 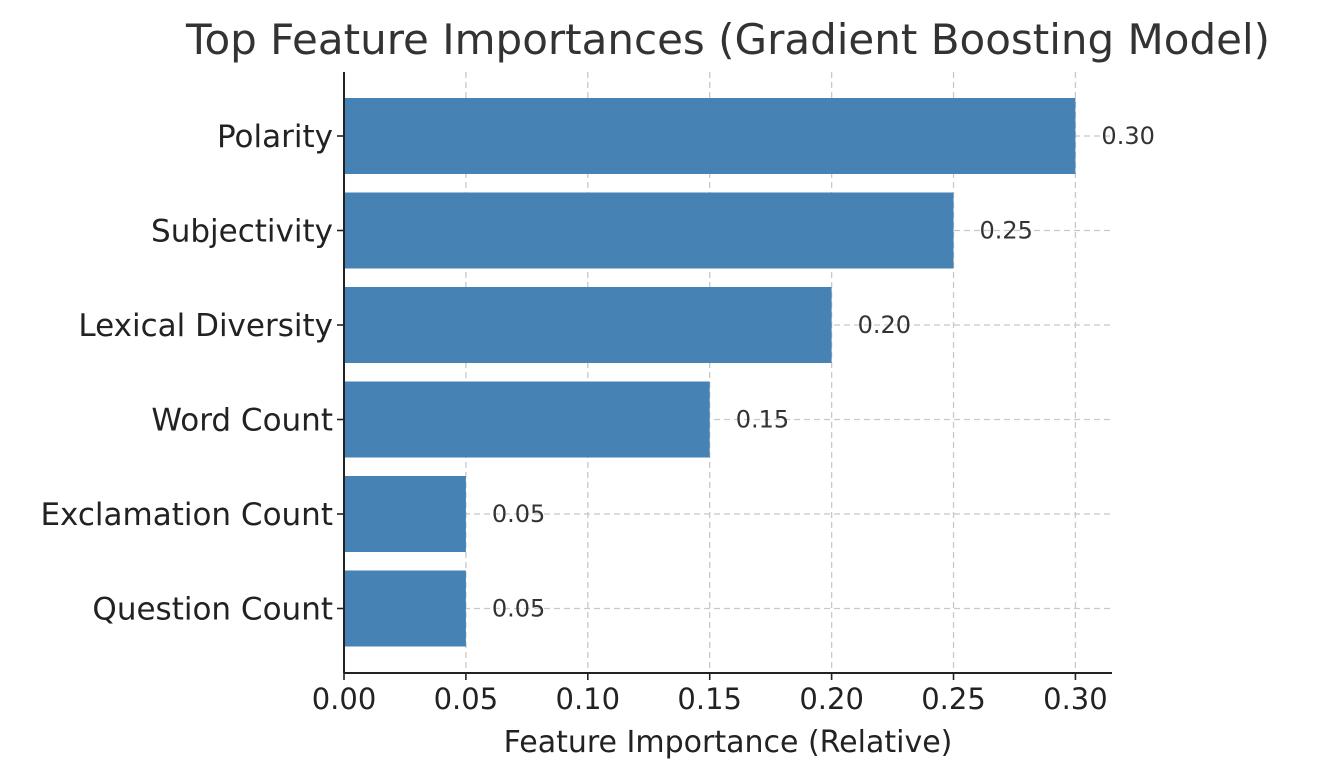 What do you see at coordinates (1075, 699) in the screenshot?
I see `x-tick-label-6: 0.30` at bounding box center [1075, 699].